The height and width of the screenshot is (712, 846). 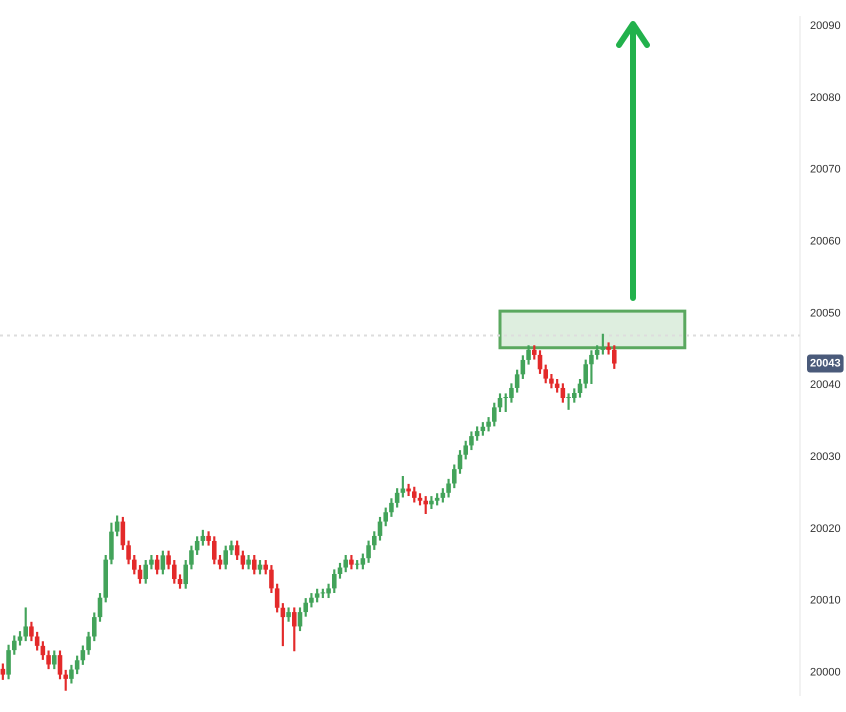 I want to click on y-tick-label: 20010, so click(x=825, y=600).